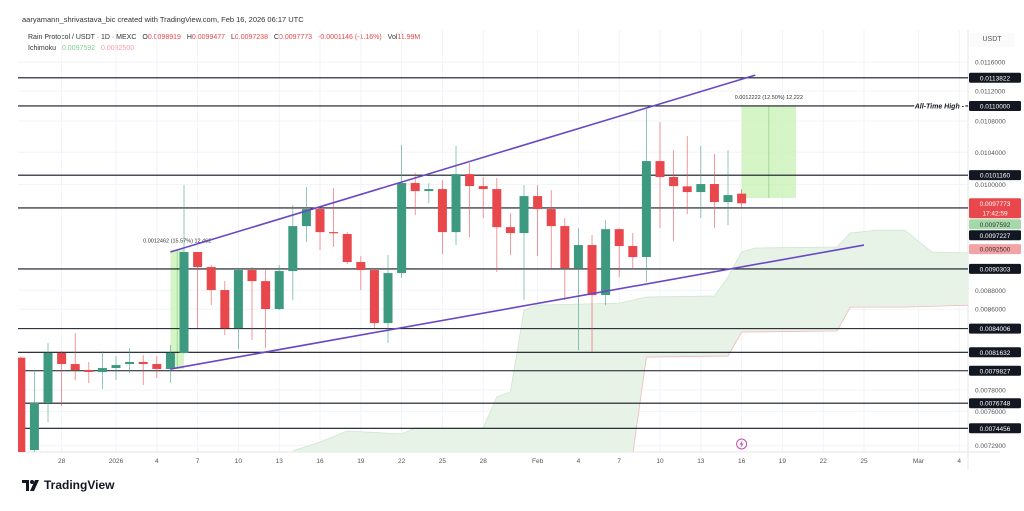  I want to click on price-tag-label: 0.0076748, so click(995, 404).